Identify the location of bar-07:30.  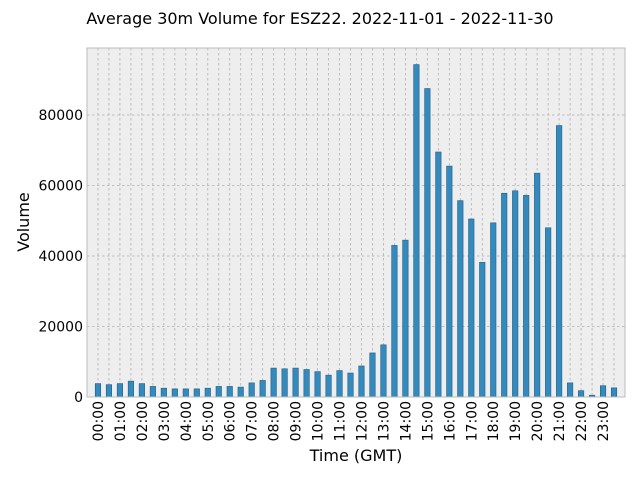
(262, 389).